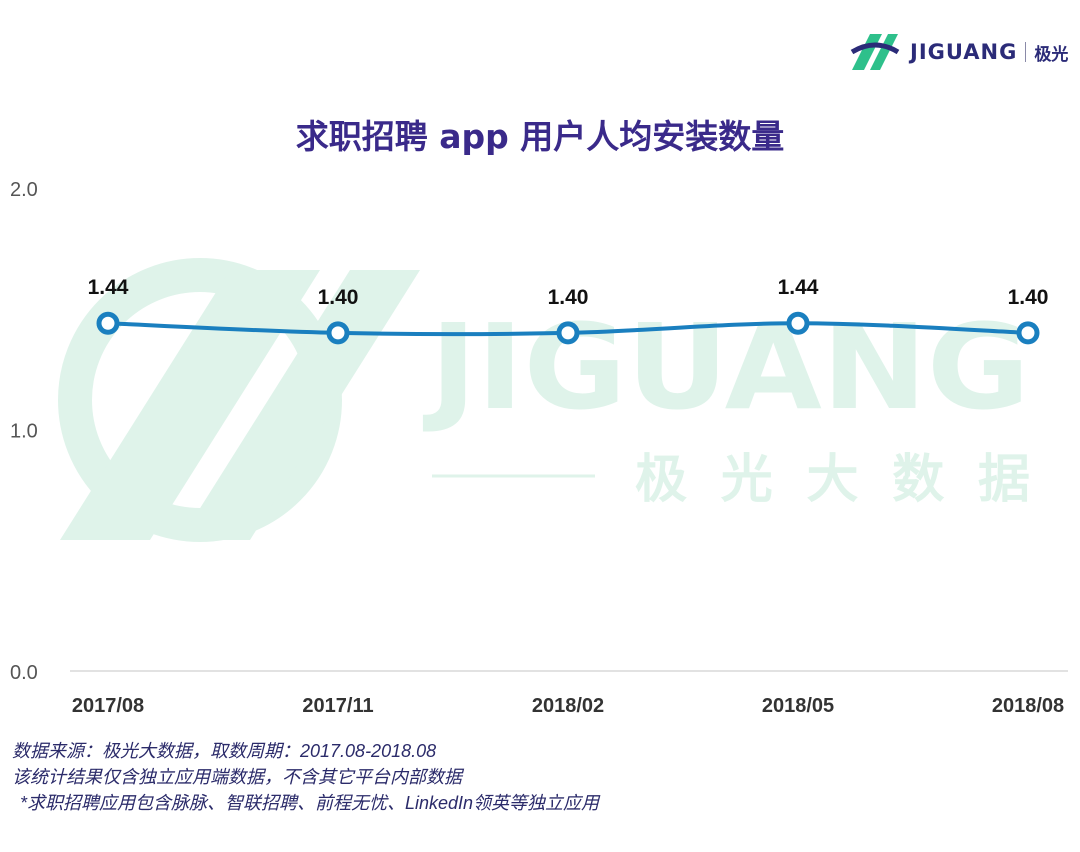 The height and width of the screenshot is (852, 1080). I want to click on x-tick-label: 2017/08, so click(108, 706).